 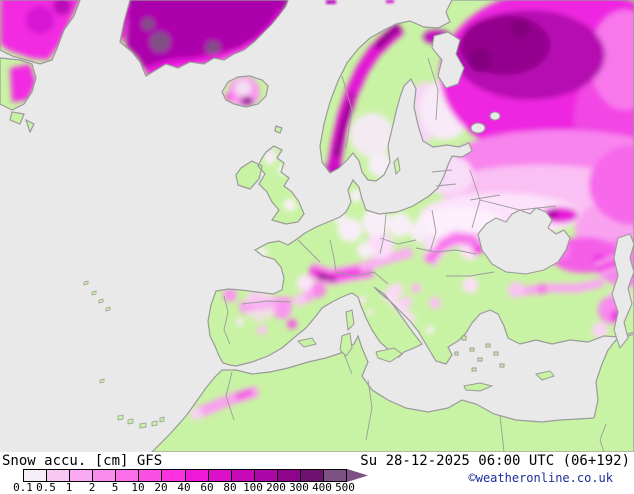 I want to click on snow-scale-legend: 0.1 0.5 1 2 5 10 20 40 60 80 100 200 300 400 500, so click(x=190, y=481).